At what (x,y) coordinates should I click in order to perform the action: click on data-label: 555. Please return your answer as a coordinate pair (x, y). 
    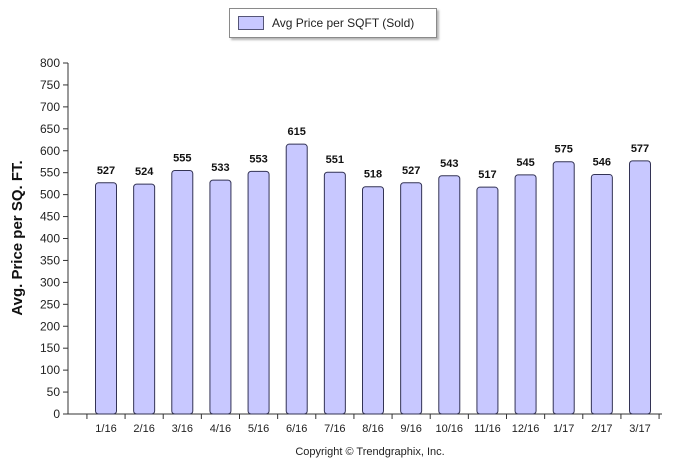
    Looking at the image, I should click on (182, 158).